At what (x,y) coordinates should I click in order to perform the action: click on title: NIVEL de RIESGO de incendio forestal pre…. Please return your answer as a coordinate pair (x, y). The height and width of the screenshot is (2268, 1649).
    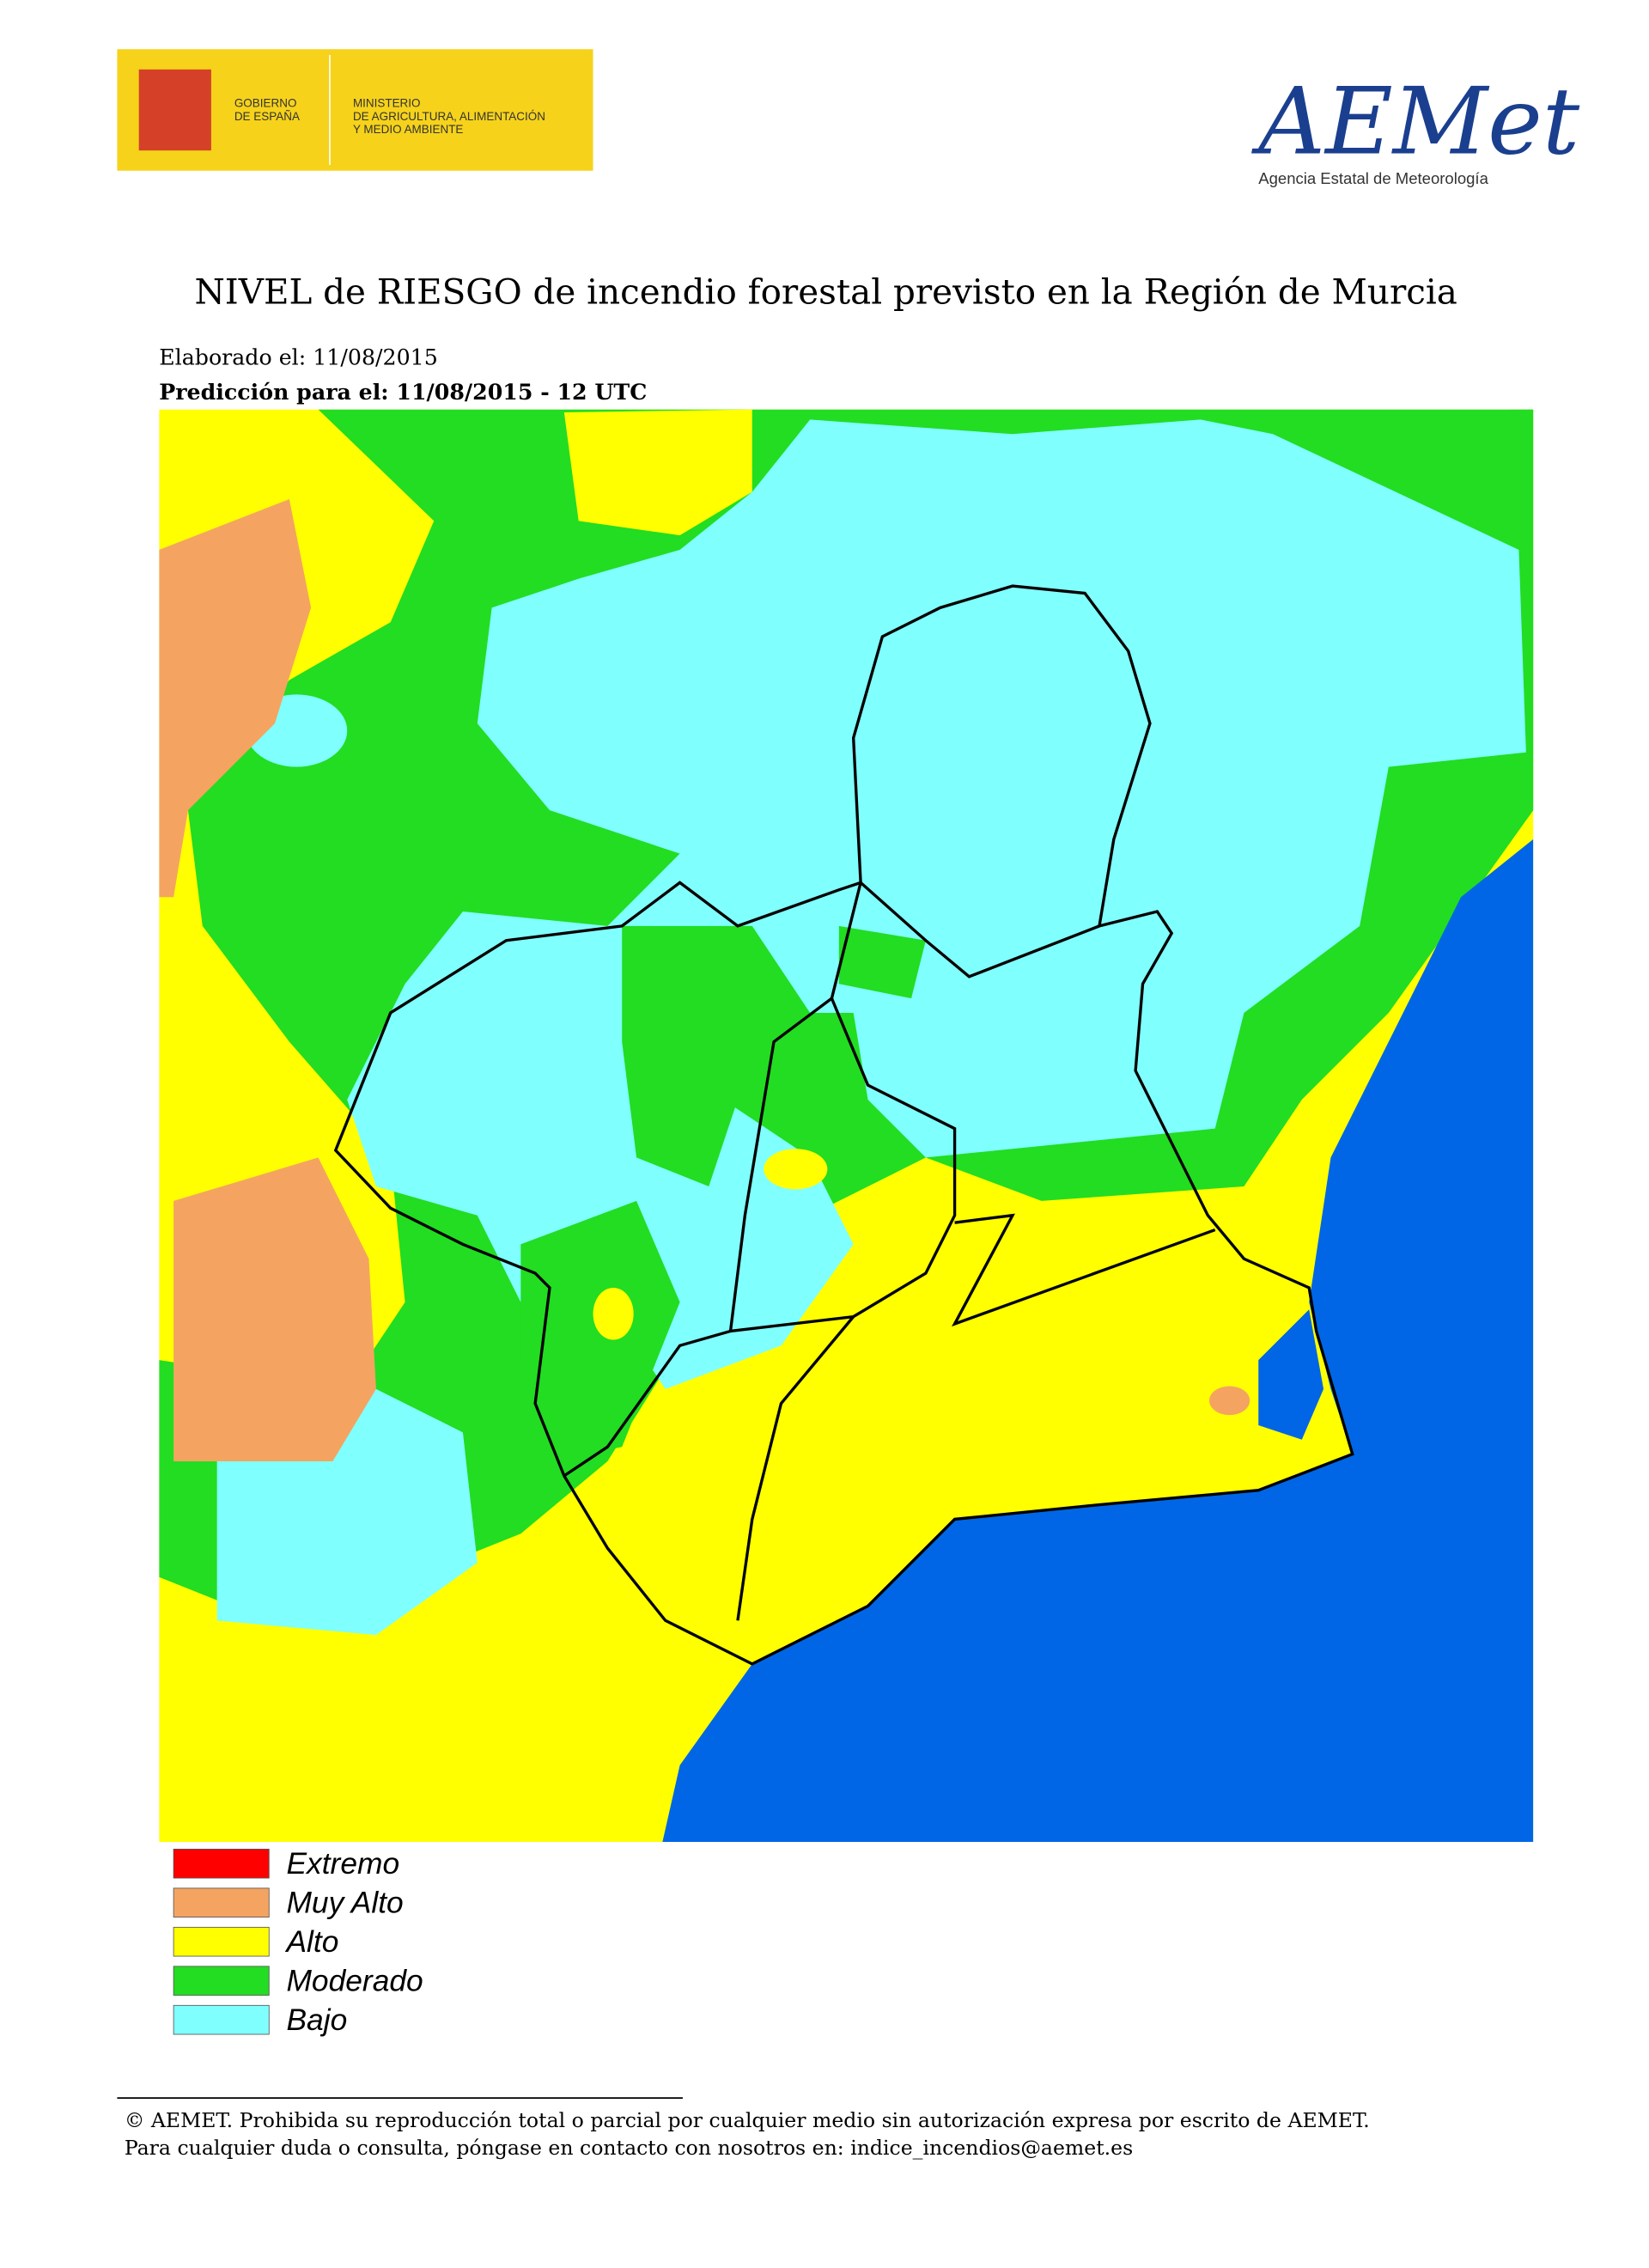
    Looking at the image, I should click on (826, 292).